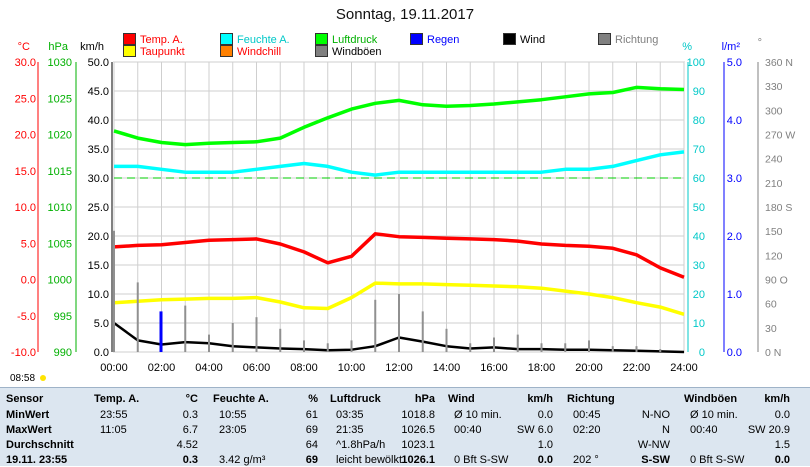 The width and height of the screenshot is (810, 467). What do you see at coordinates (494, 368) in the screenshot?
I see `tick-time: 16:00` at bounding box center [494, 368].